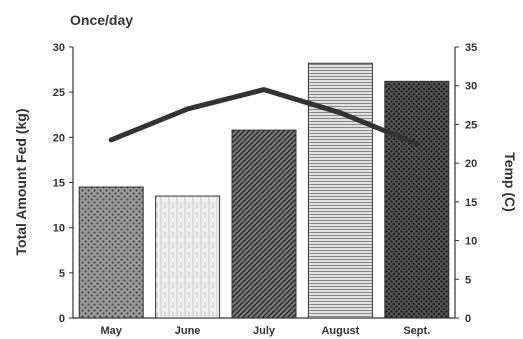  What do you see at coordinates (468, 319) in the screenshot?
I see `right-tick-label: 0` at bounding box center [468, 319].